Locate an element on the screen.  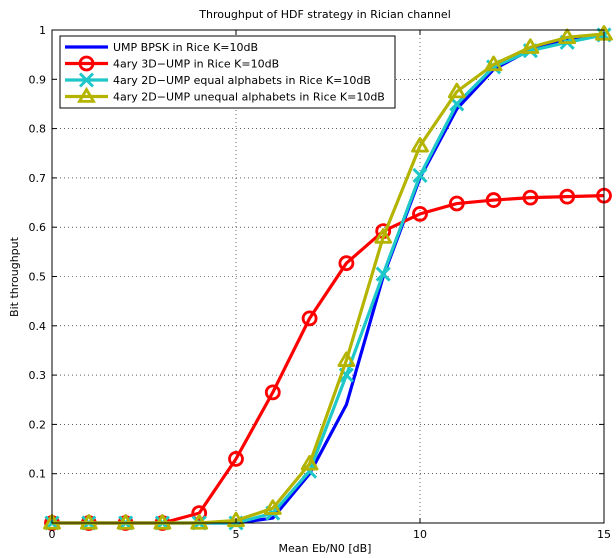
x-tick-label: 0 is located at coordinates (52, 534).